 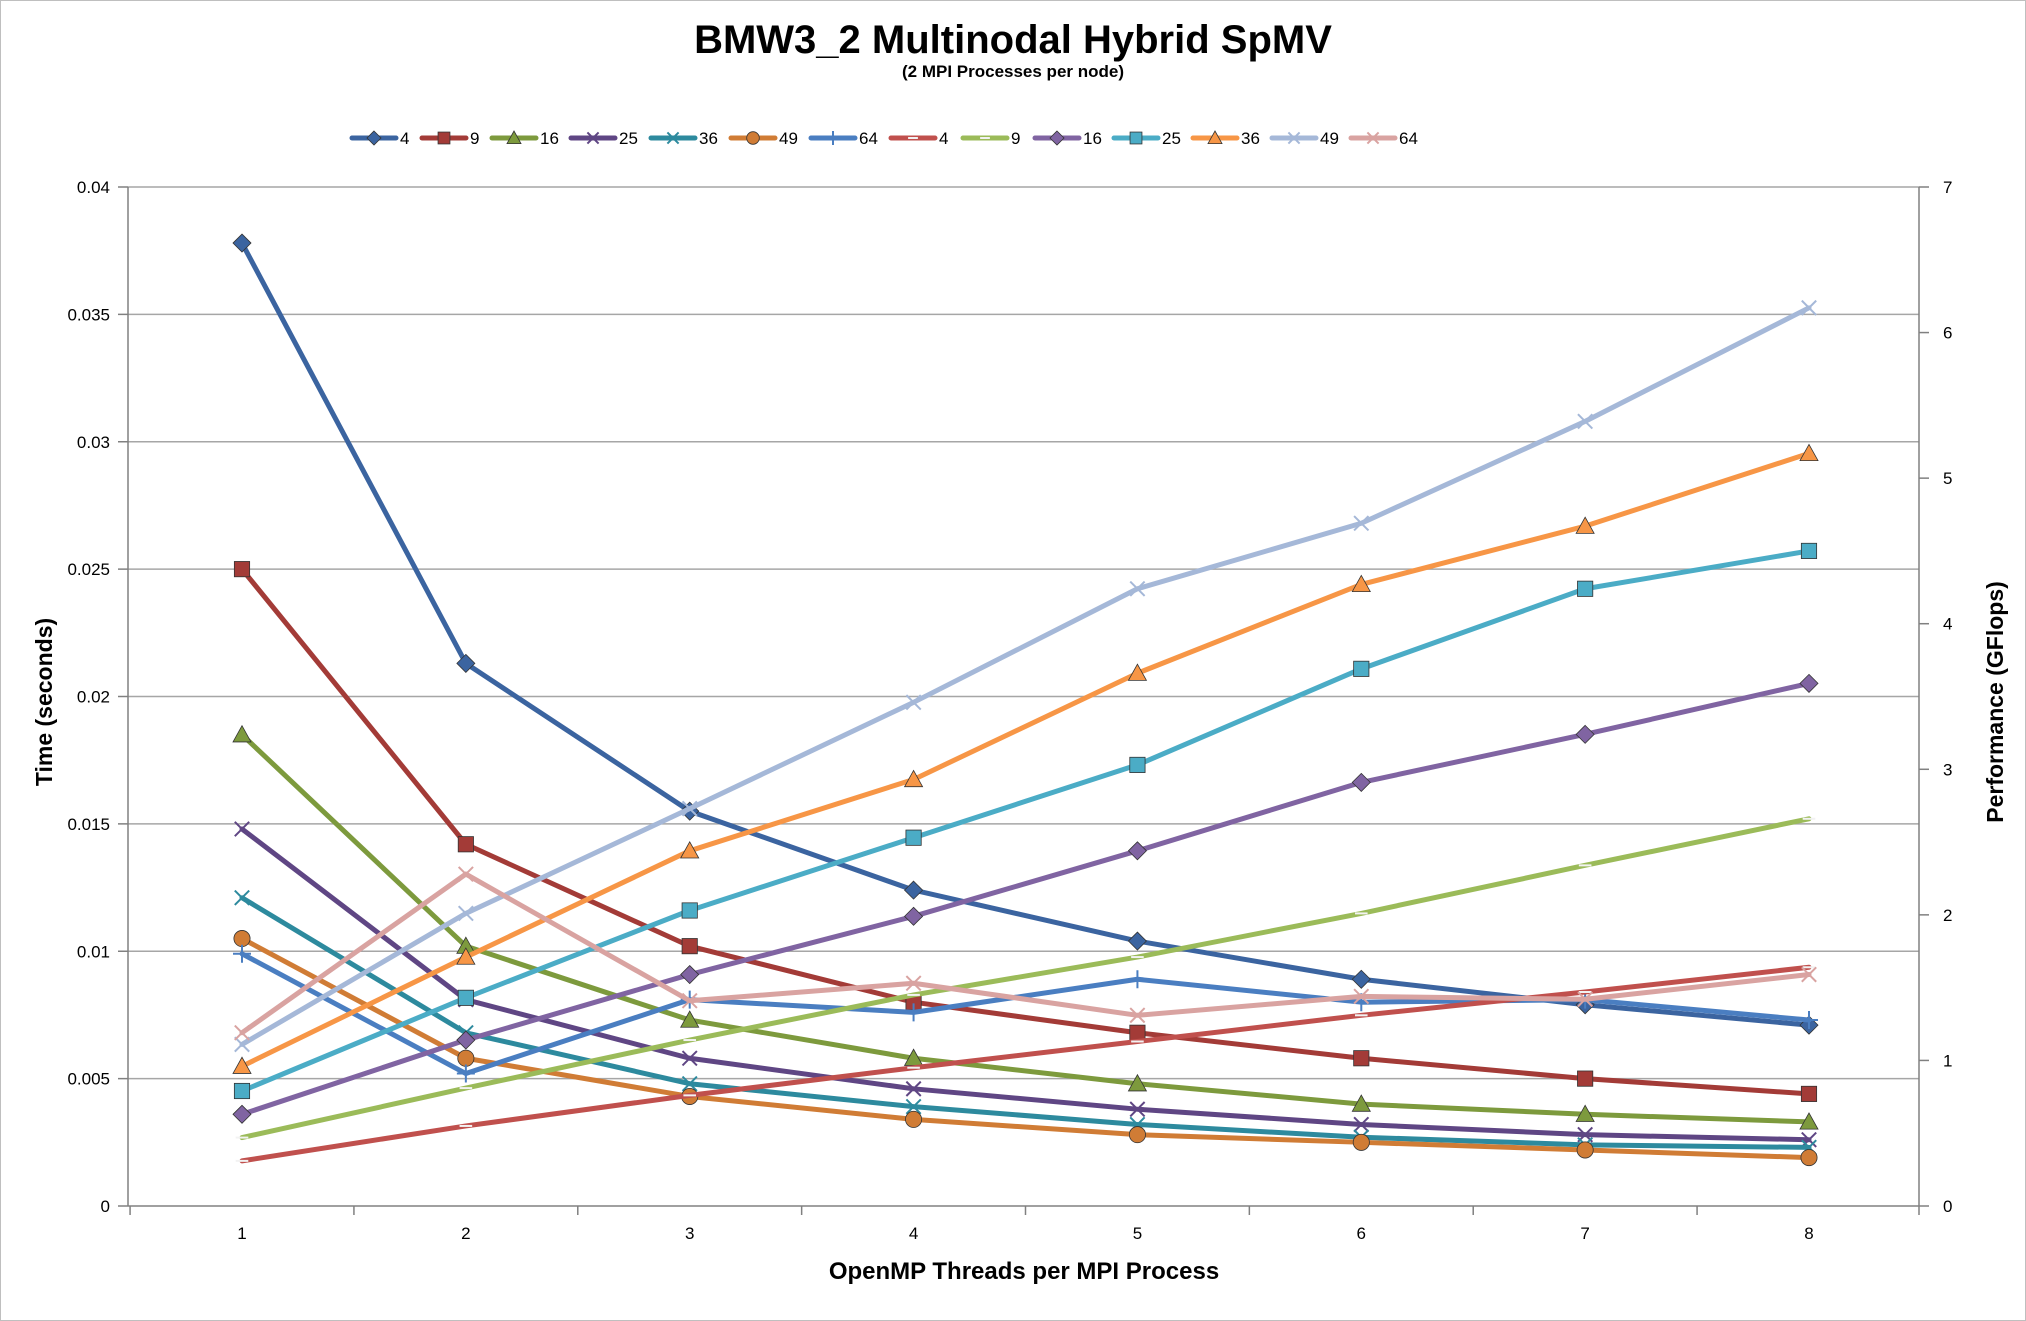 I want to click on x-tick-label: 8, so click(x=1808, y=1233).